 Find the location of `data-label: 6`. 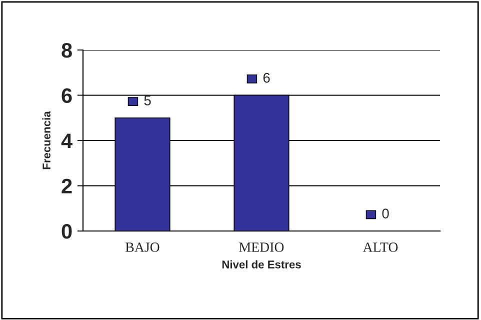

data-label: 6 is located at coordinates (266, 77).